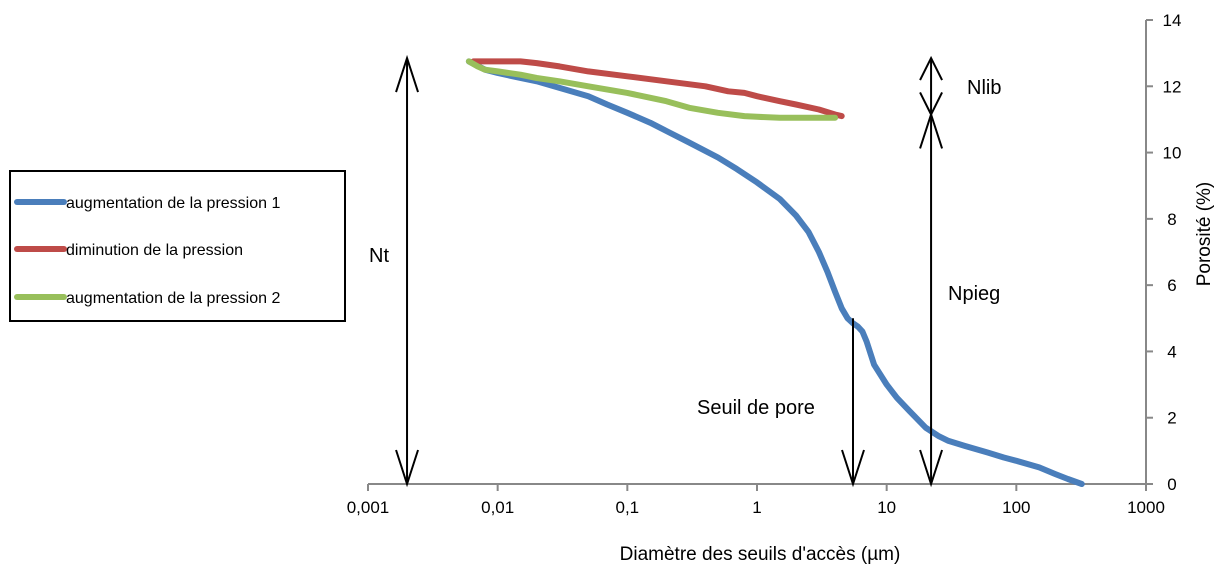  Describe the element at coordinates (974, 294) in the screenshot. I see `label-npieg: Npieg` at that location.